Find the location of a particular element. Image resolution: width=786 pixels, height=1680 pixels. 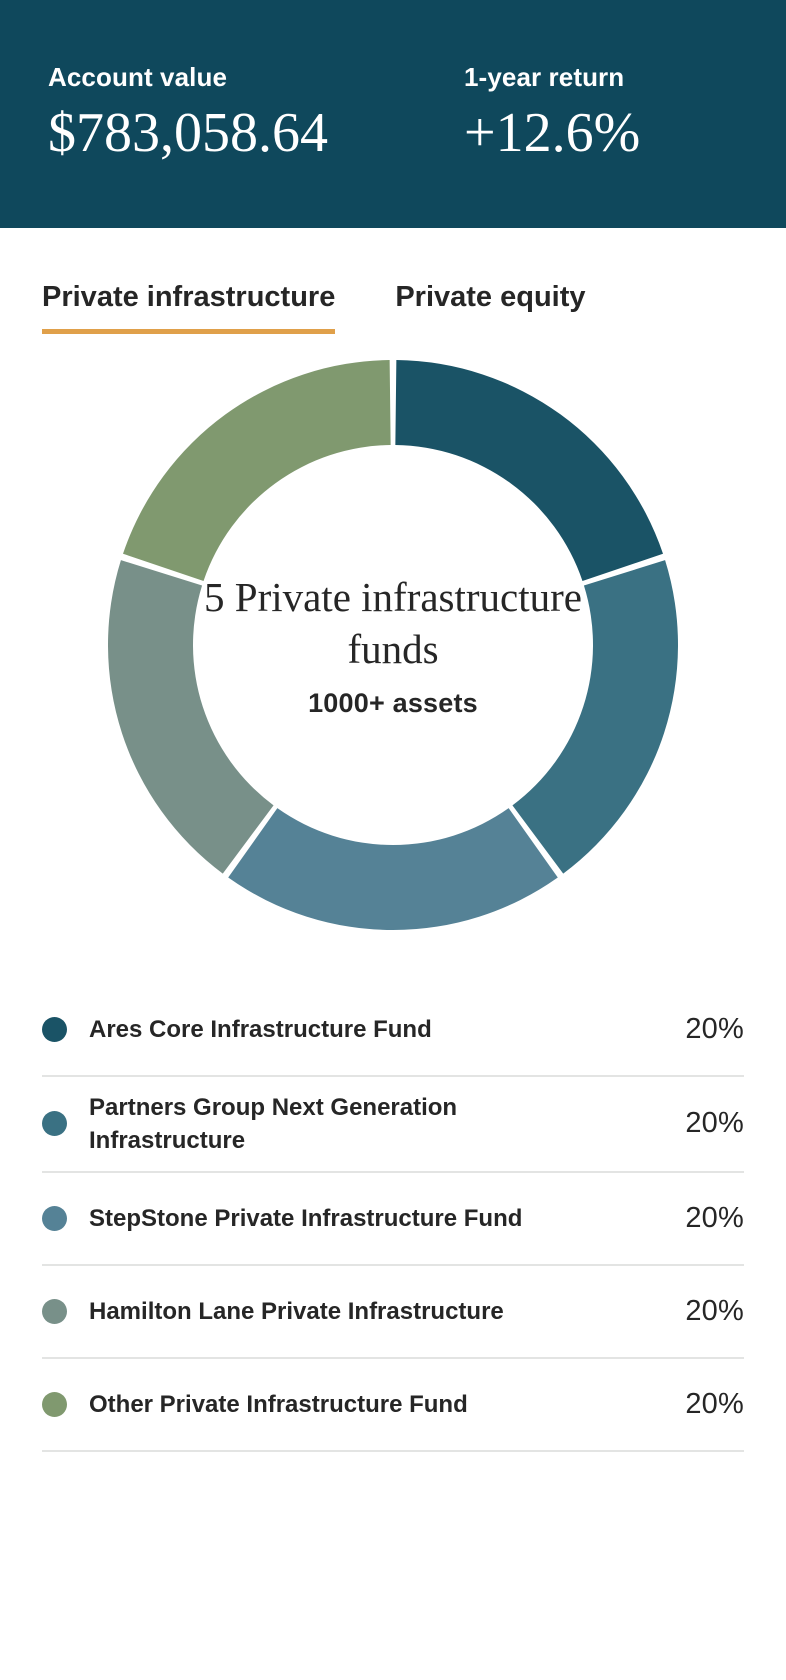

account-value-stat: Account value $783,058.64 is located at coordinates (256, 114).